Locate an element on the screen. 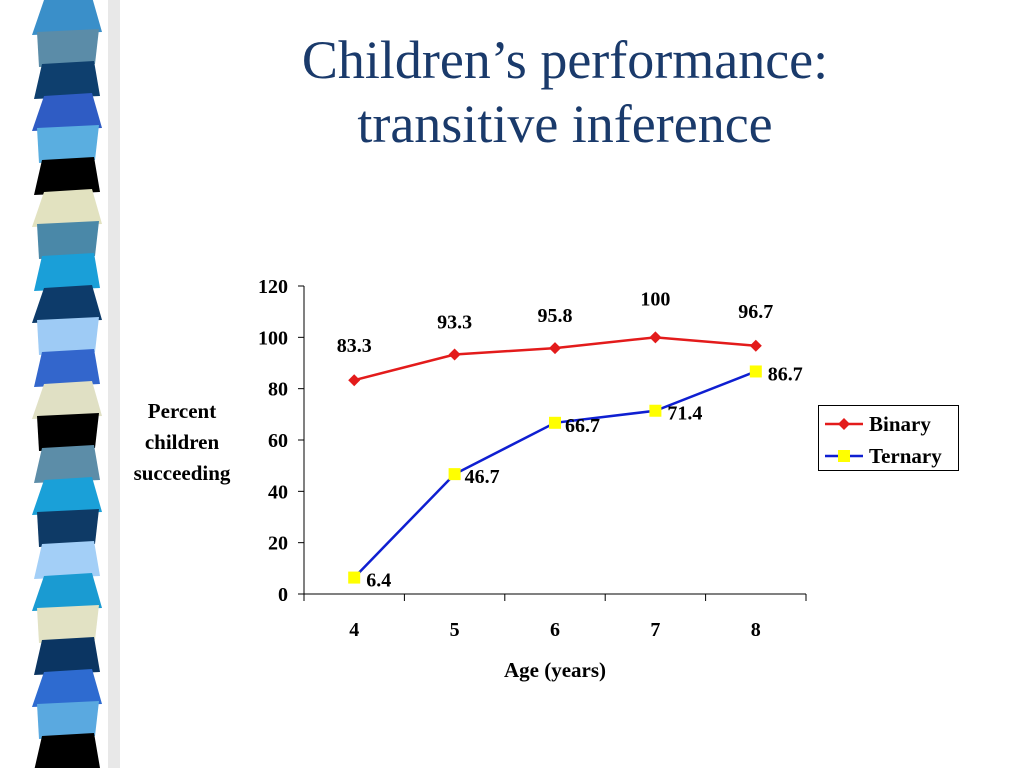 This screenshot has width=1024, height=768. y-axis-label-line-2: children is located at coordinates (182, 442).